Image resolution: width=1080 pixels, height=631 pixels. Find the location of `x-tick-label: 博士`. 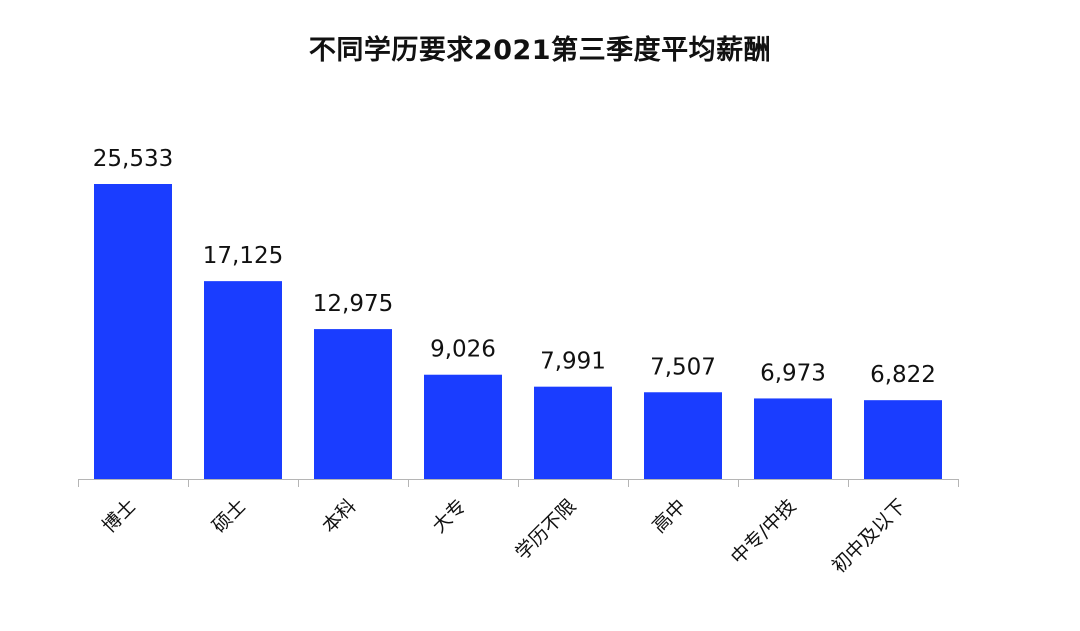

x-tick-label: 博士 is located at coordinates (119, 516).